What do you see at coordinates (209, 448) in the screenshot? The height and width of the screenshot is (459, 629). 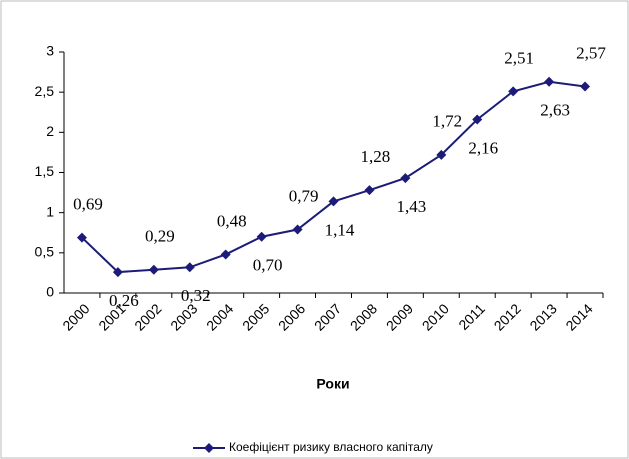 I see `legend-marker` at bounding box center [209, 448].